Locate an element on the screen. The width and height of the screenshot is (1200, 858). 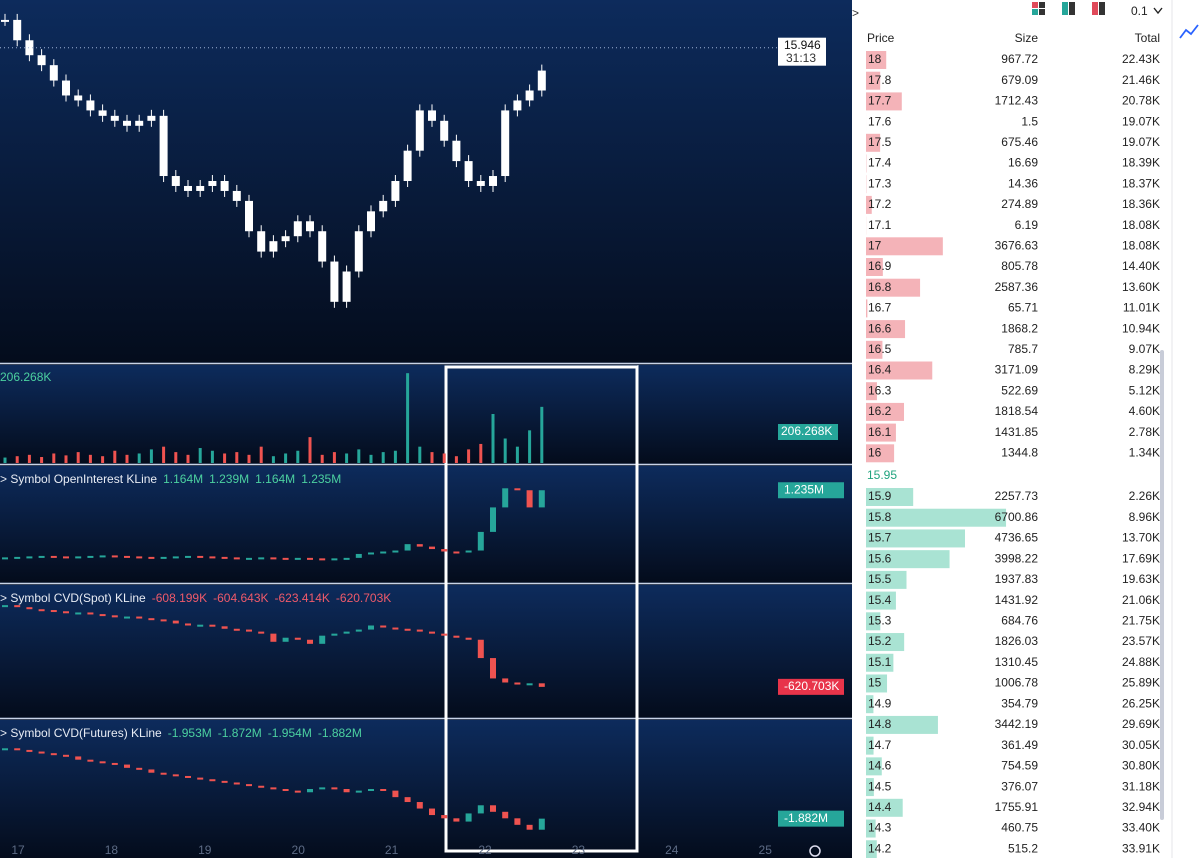
chart-icon is located at coordinates (1189, 31).